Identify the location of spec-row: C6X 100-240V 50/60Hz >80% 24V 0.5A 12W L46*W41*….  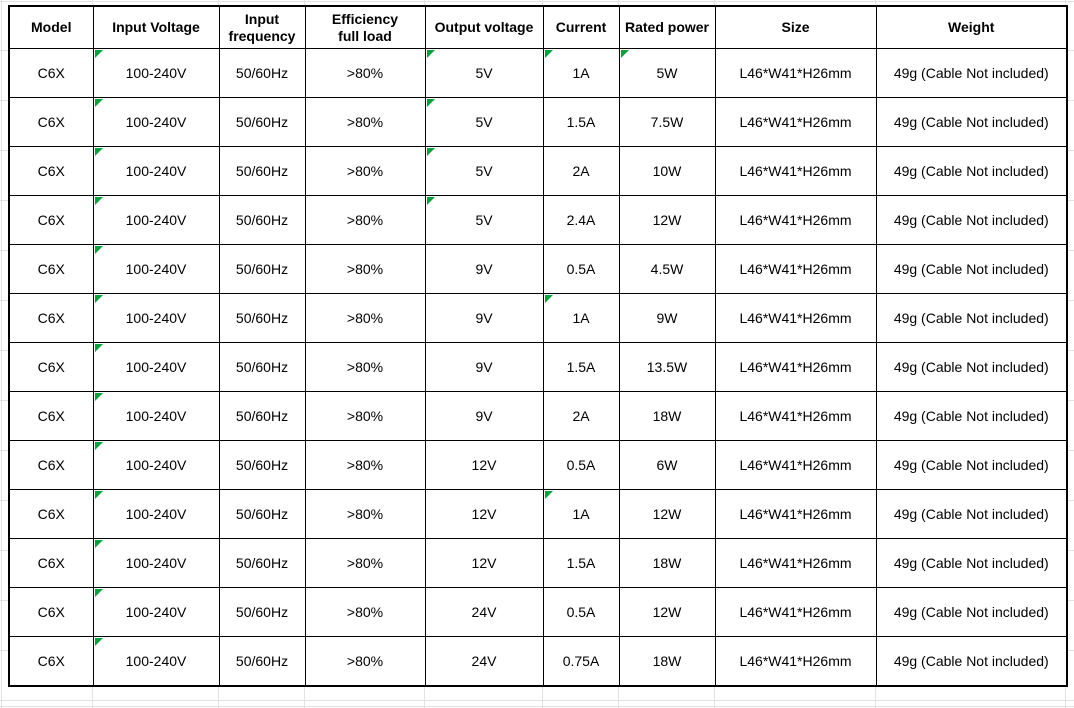
(538, 612).